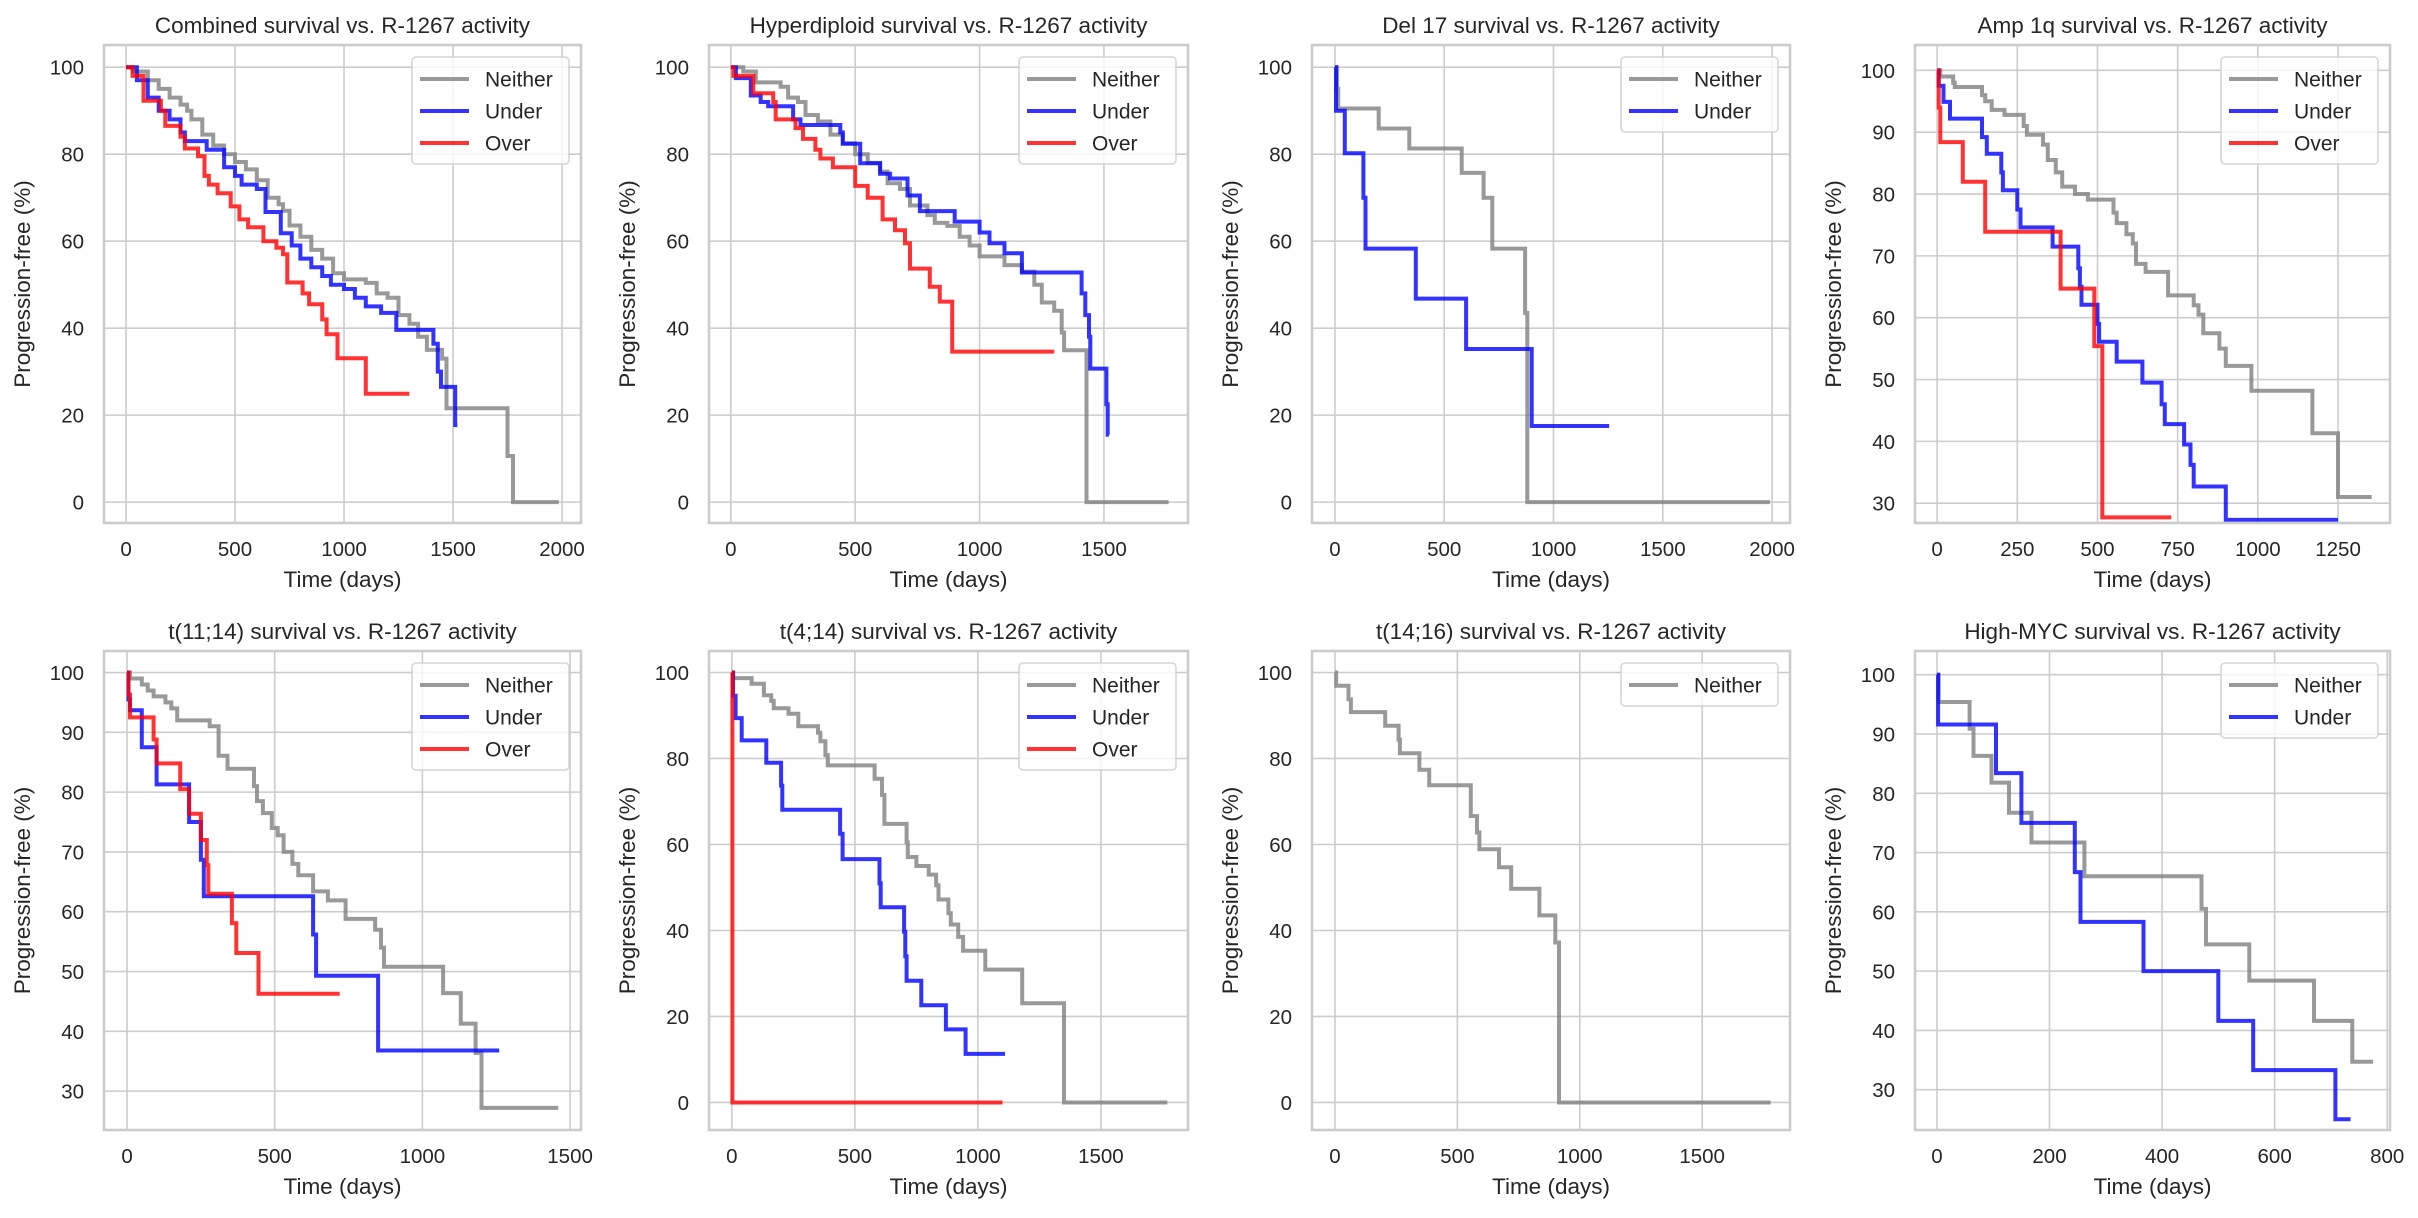  Describe the element at coordinates (2299, 700) in the screenshot. I see `legend: Neither Under` at that location.